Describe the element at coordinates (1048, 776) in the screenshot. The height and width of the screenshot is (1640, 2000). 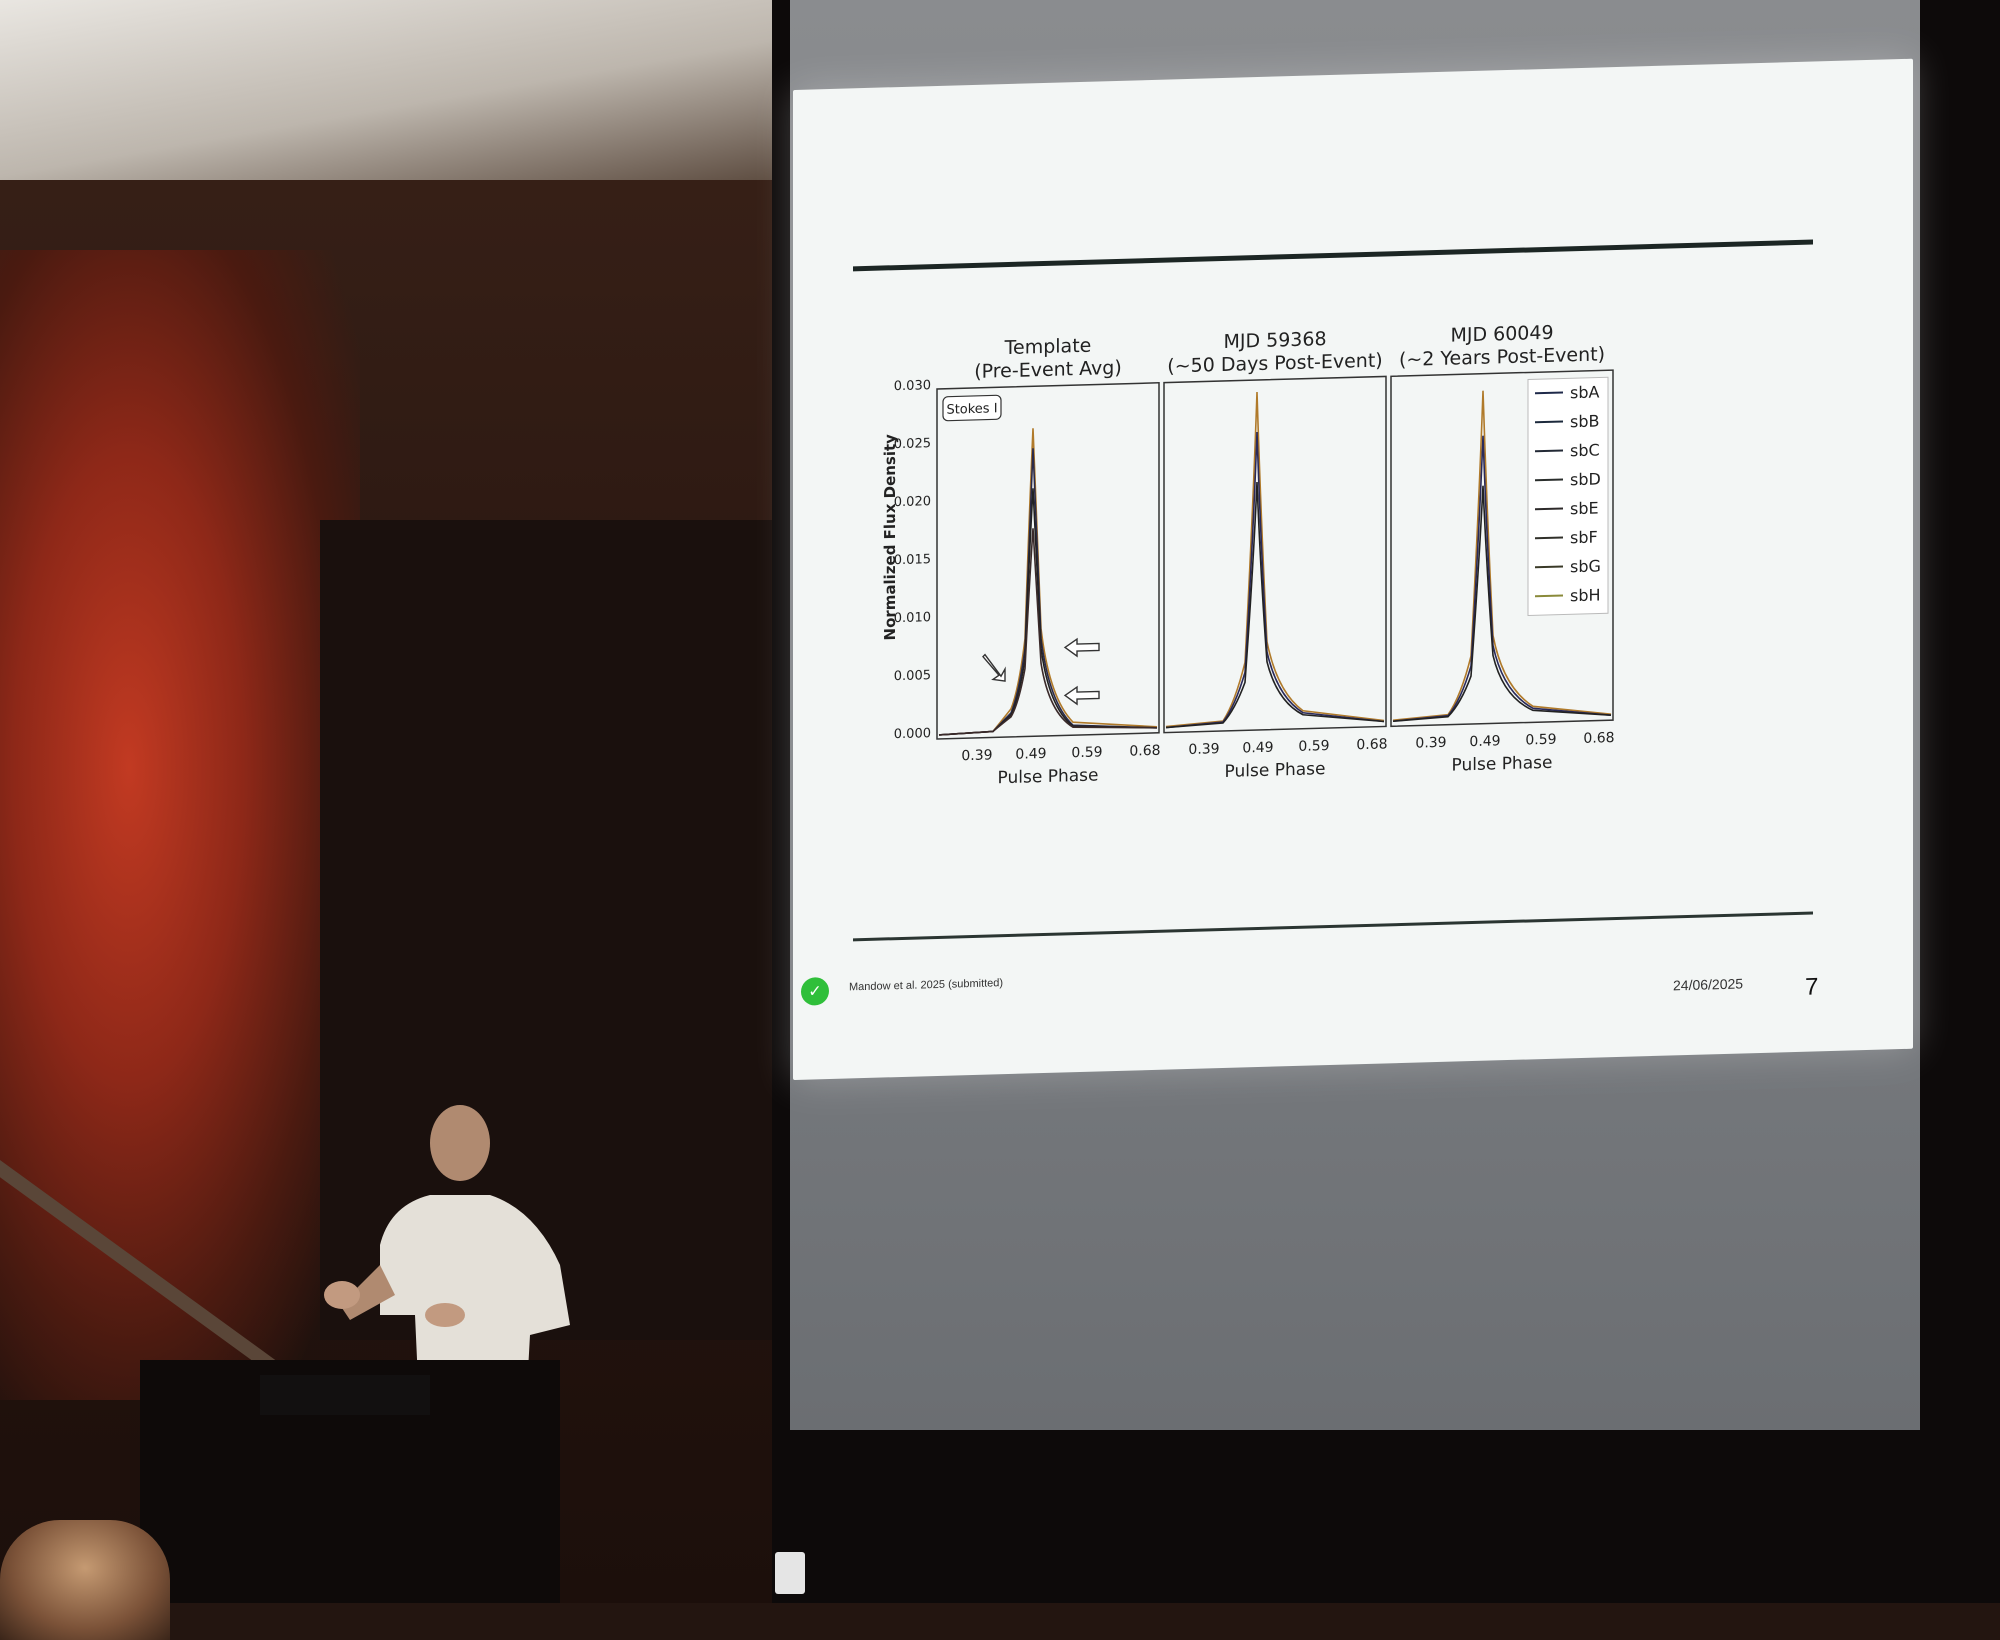
I see `x-axis-label-panel-1: Pulse Phase` at that location.